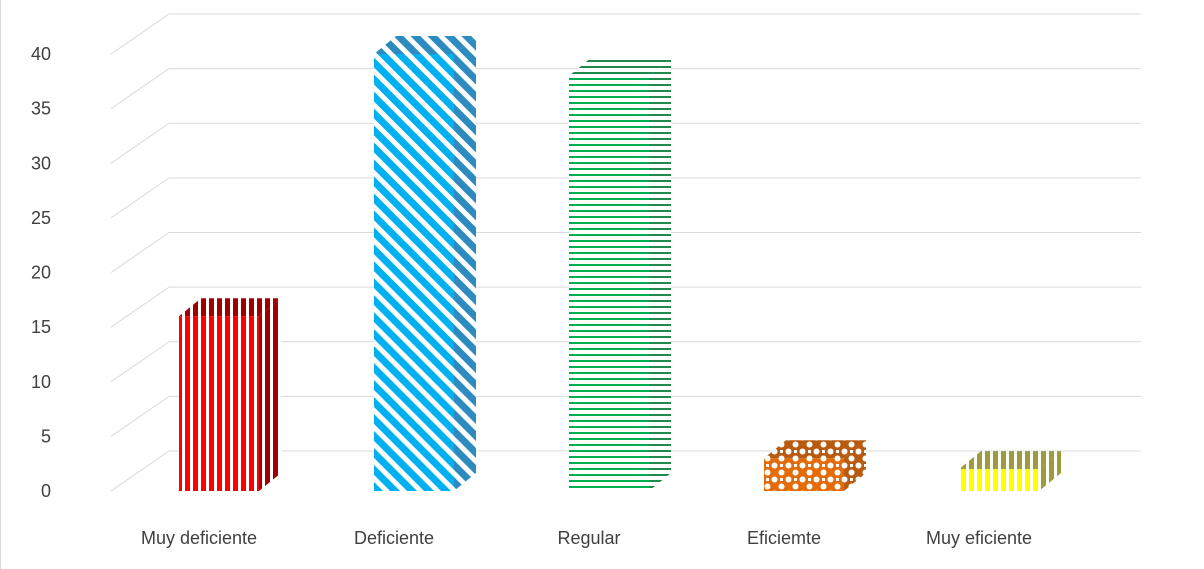 The width and height of the screenshot is (1204, 569). I want to click on x-category-label: Muy deficiente, so click(199, 538).